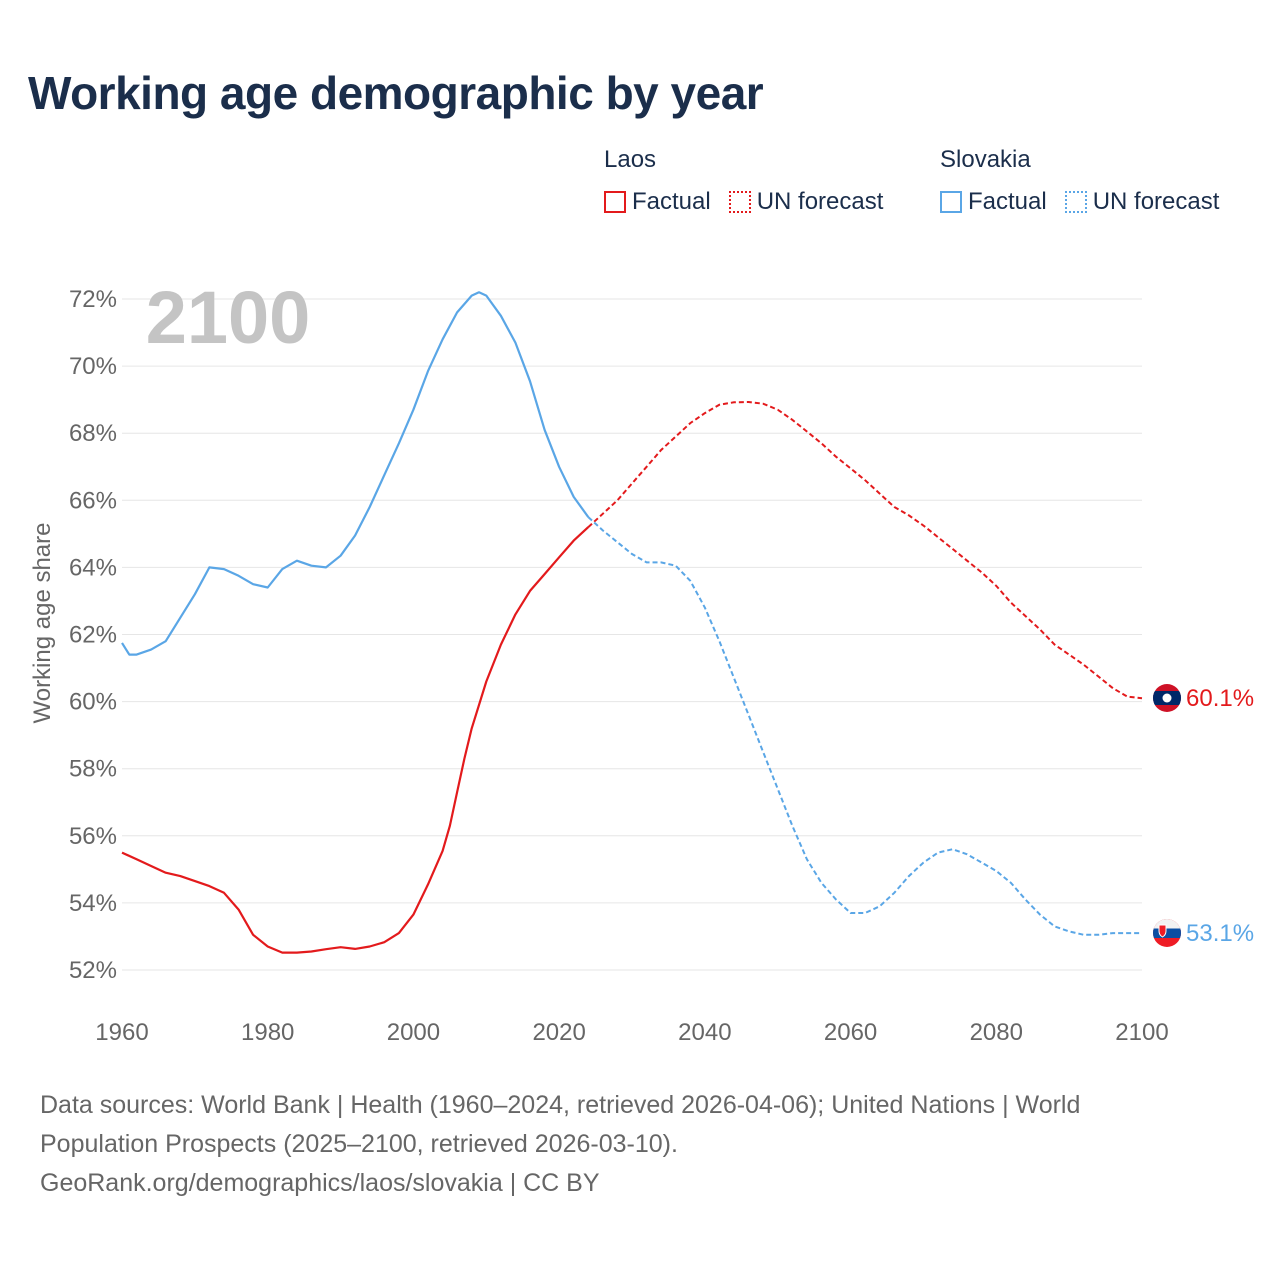 The image size is (1280, 1280). What do you see at coordinates (630, 159) in the screenshot?
I see `legend-group-name: Laos` at bounding box center [630, 159].